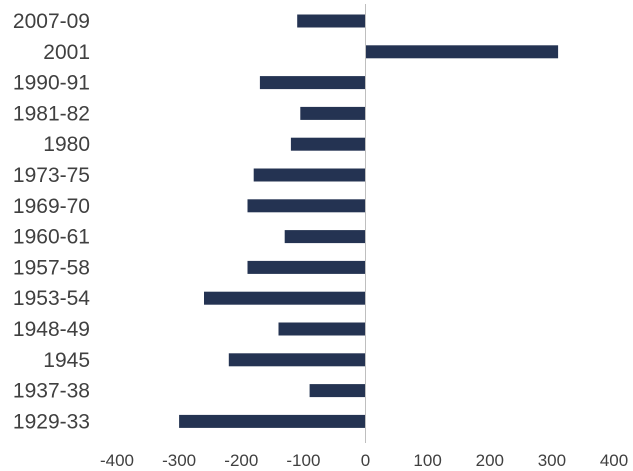  What do you see at coordinates (51, 329) in the screenshot?
I see `category-label-1948-49: 1948-49` at bounding box center [51, 329].